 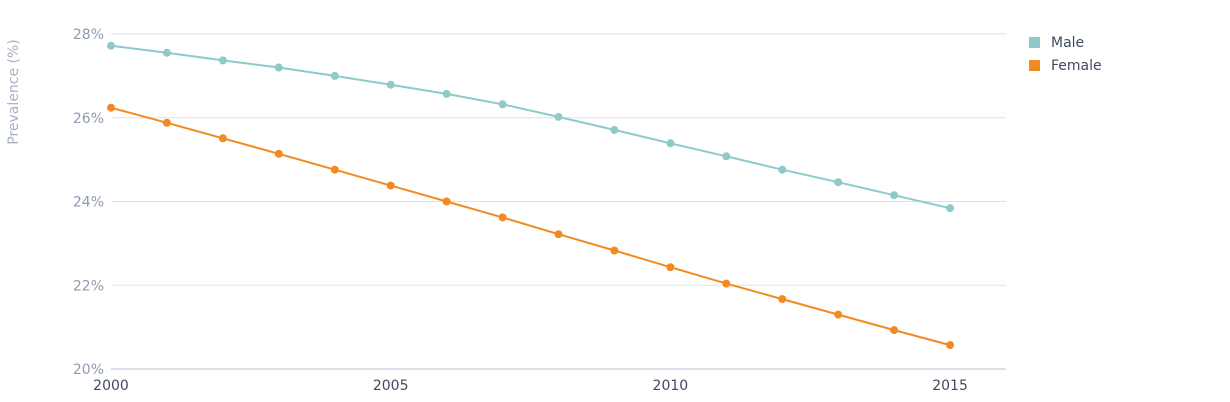 I want to click on data-point-female-2008, so click(x=558, y=234).